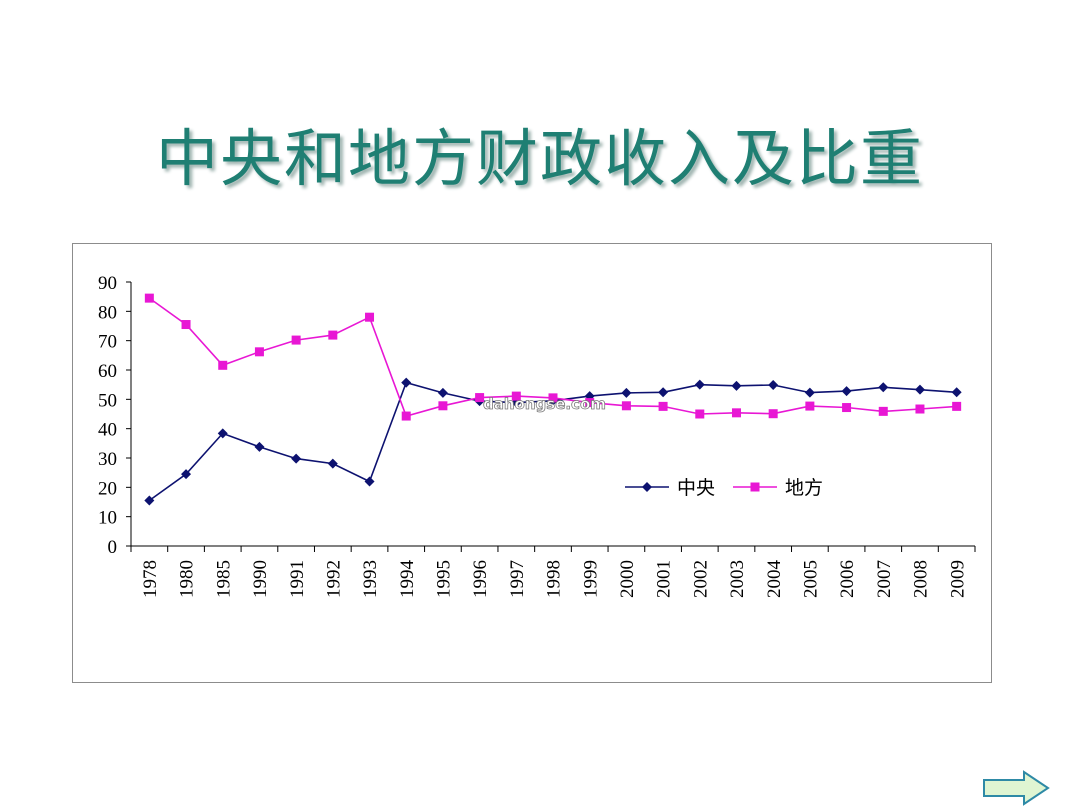 The height and width of the screenshot is (810, 1080). What do you see at coordinates (957, 579) in the screenshot?
I see `x-tick-label: 2009` at bounding box center [957, 579].